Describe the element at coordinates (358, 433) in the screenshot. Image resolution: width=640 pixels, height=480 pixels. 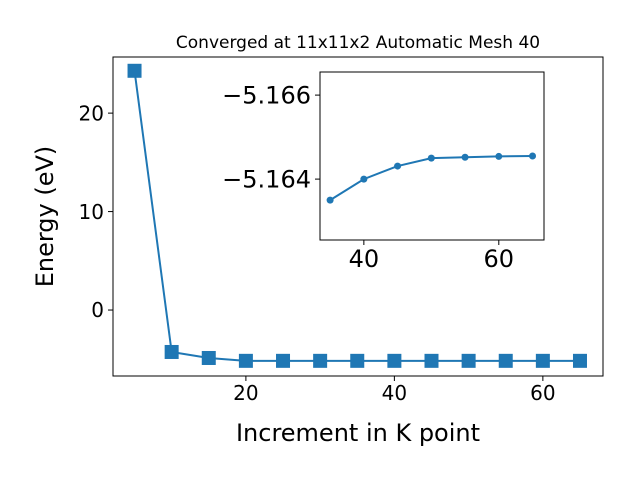
I see `x-axis-label: Increment in K point` at that location.